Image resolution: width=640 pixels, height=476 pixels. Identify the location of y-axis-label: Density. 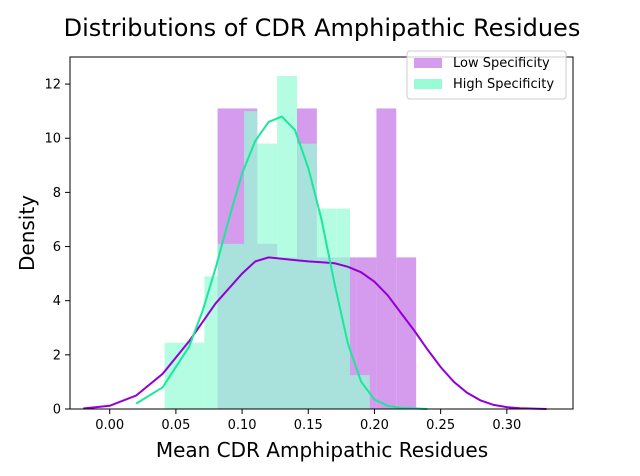
(27, 233).